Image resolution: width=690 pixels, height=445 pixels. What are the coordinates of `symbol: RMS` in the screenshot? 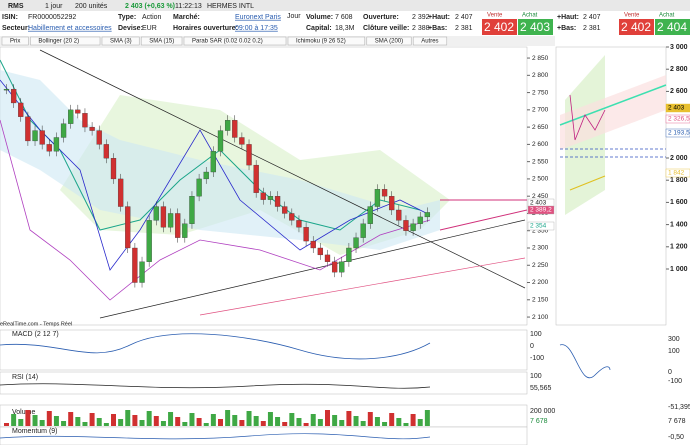 It's located at (16, 6).